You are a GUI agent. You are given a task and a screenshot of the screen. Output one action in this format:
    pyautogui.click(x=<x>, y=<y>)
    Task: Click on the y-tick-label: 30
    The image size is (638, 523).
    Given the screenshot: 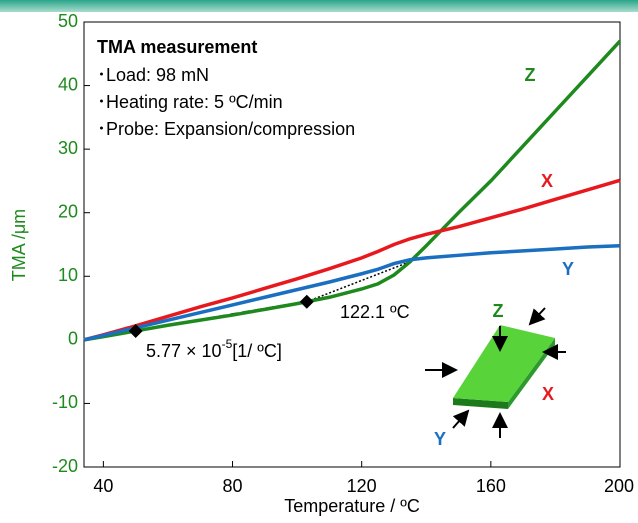 What is the action you would take?
    pyautogui.click(x=68, y=148)
    